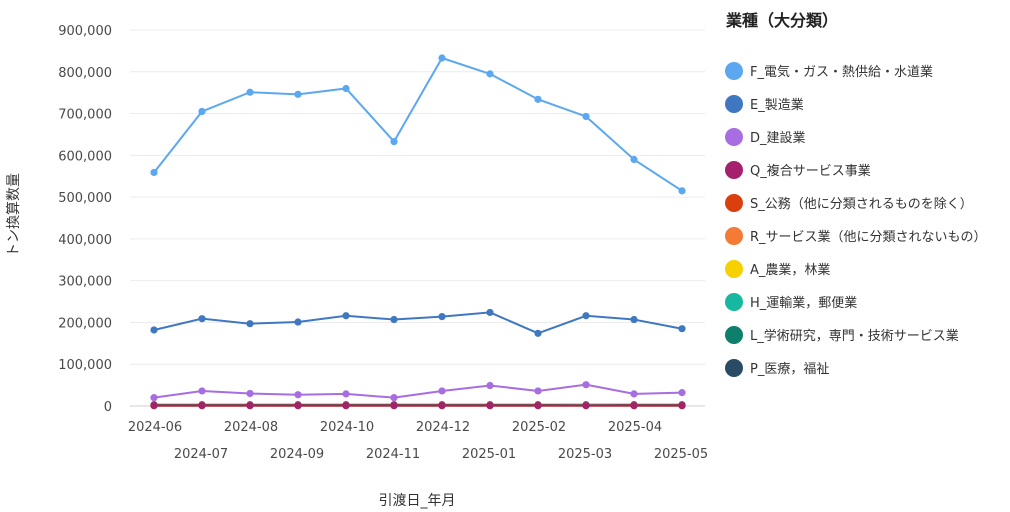  What do you see at coordinates (393, 454) in the screenshot?
I see `x-tick-label: 2024-11` at bounding box center [393, 454].